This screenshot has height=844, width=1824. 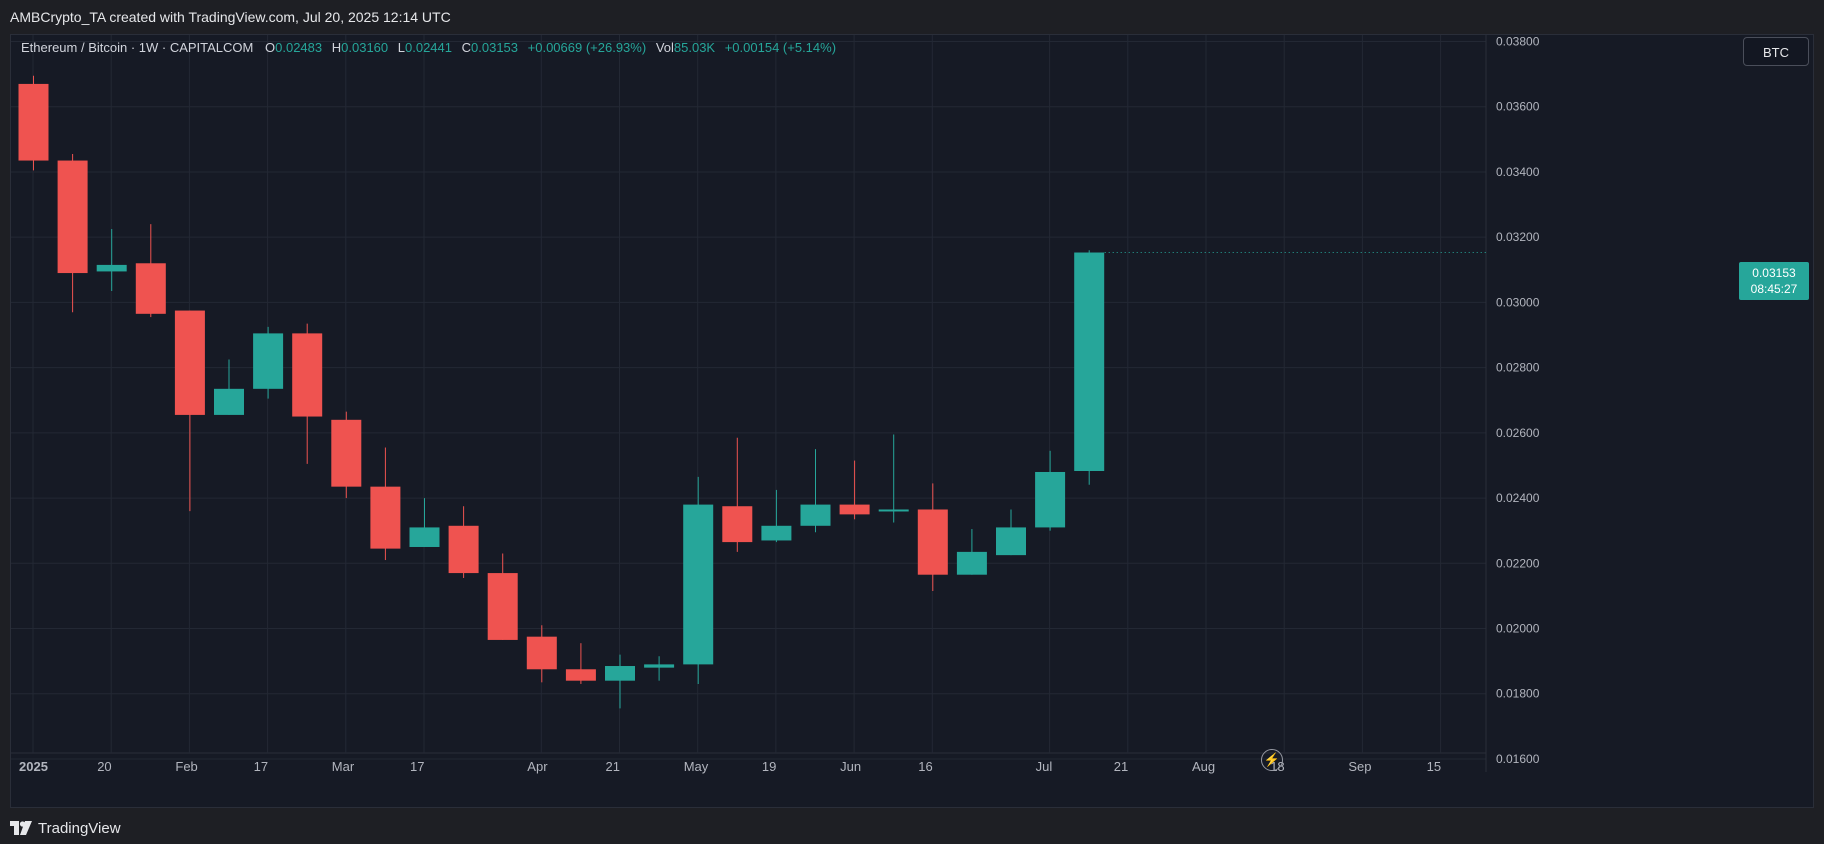 What do you see at coordinates (1203, 766) in the screenshot?
I see `x-tick-label: Aug` at bounding box center [1203, 766].